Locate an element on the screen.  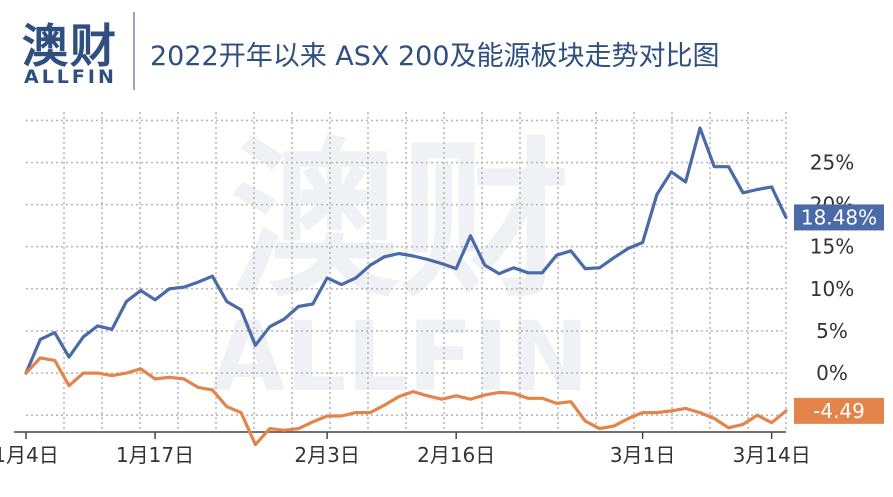
end-value-label: 18.48% is located at coordinates (839, 217).